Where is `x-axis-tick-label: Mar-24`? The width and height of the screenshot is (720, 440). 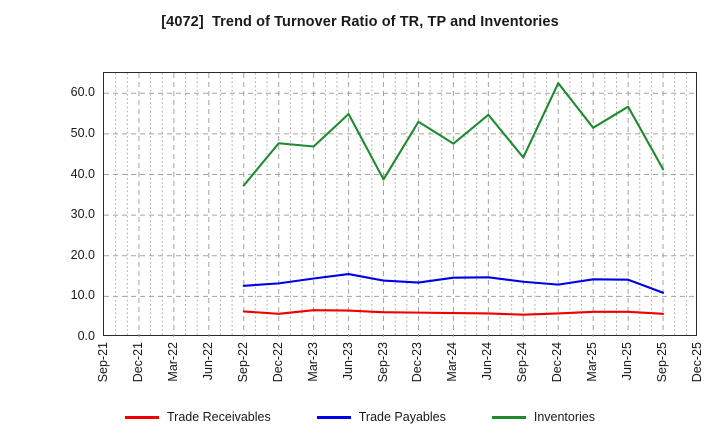
x-axis-tick-label: Mar-24 is located at coordinates (452, 362).